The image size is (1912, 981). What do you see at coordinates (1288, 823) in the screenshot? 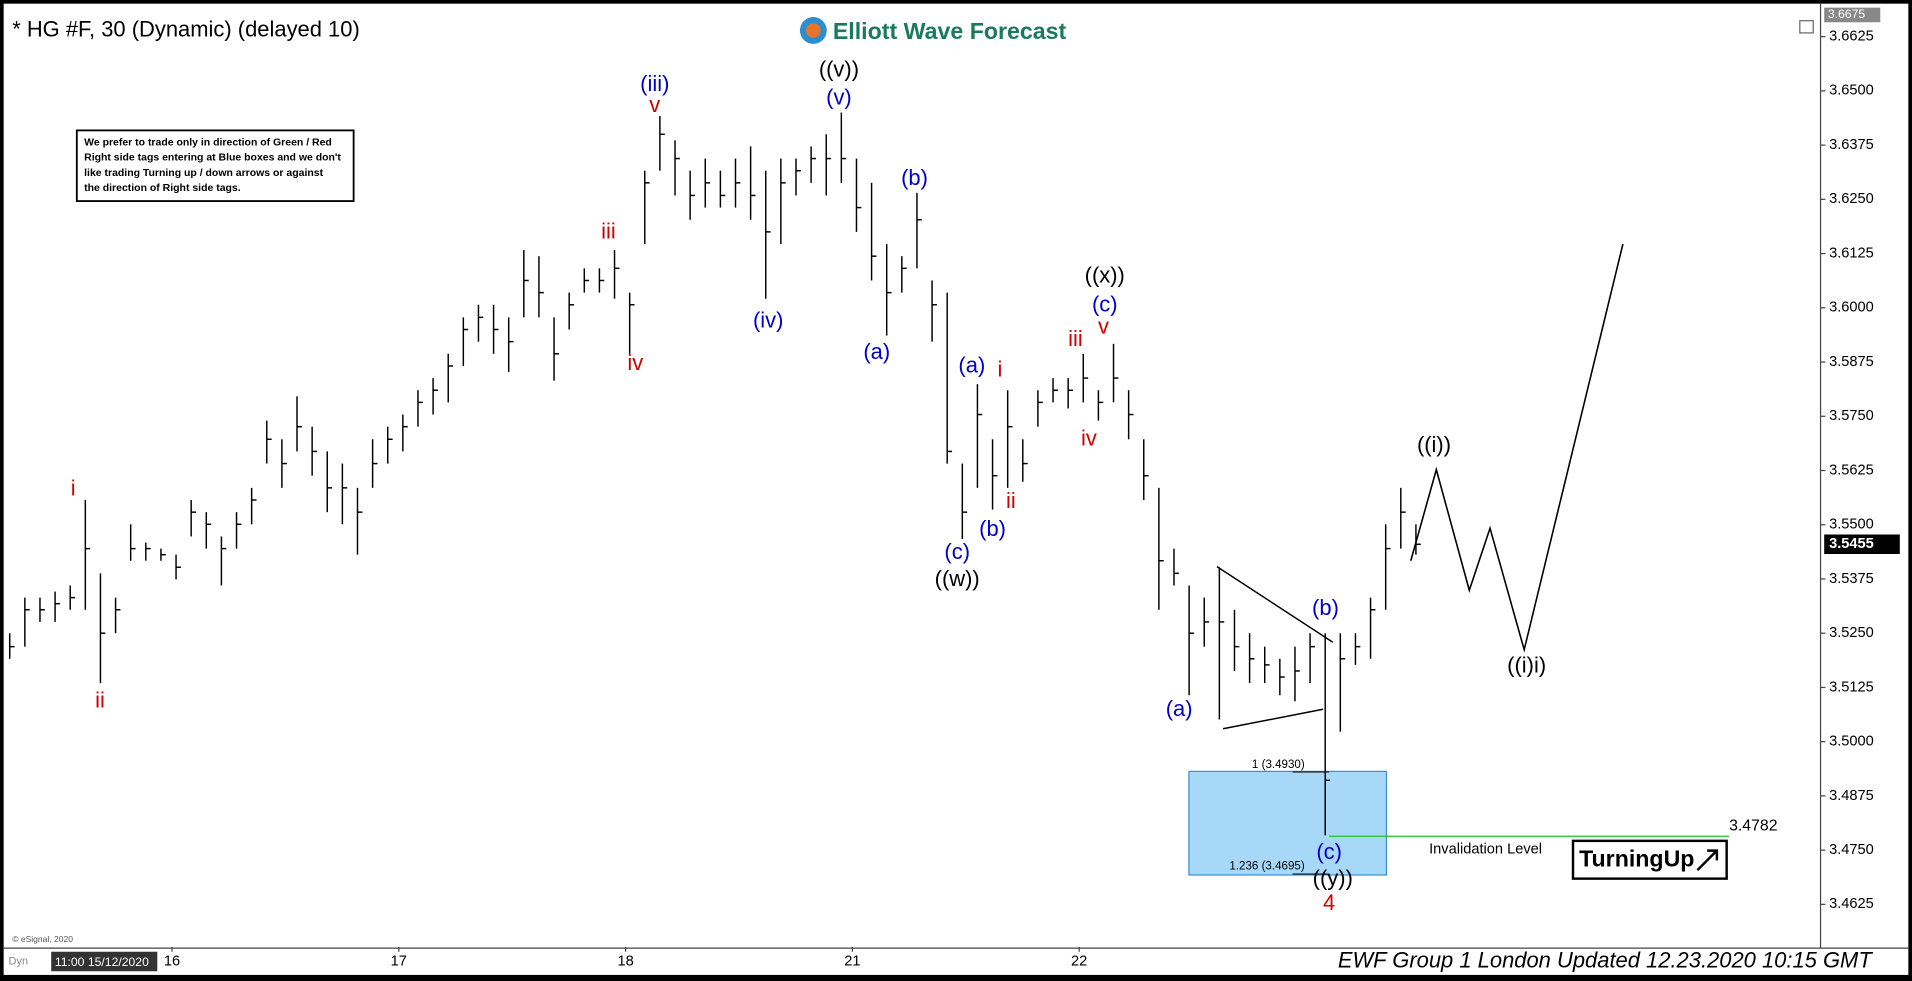
I see `target-box` at bounding box center [1288, 823].